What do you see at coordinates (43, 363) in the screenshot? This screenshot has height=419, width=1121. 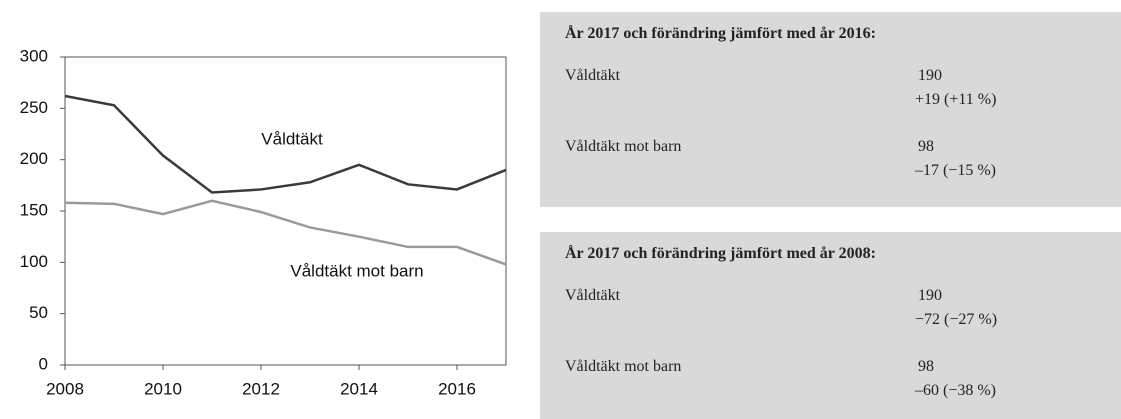 I see `y-tick-label: 0` at bounding box center [43, 363].